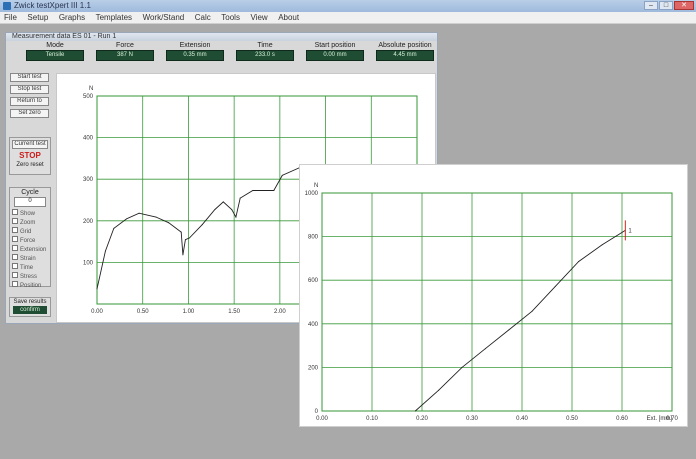 The height and width of the screenshot is (459, 696). Describe the element at coordinates (163, 17) in the screenshot. I see `menu-work-stand: Work/Stand` at that location.